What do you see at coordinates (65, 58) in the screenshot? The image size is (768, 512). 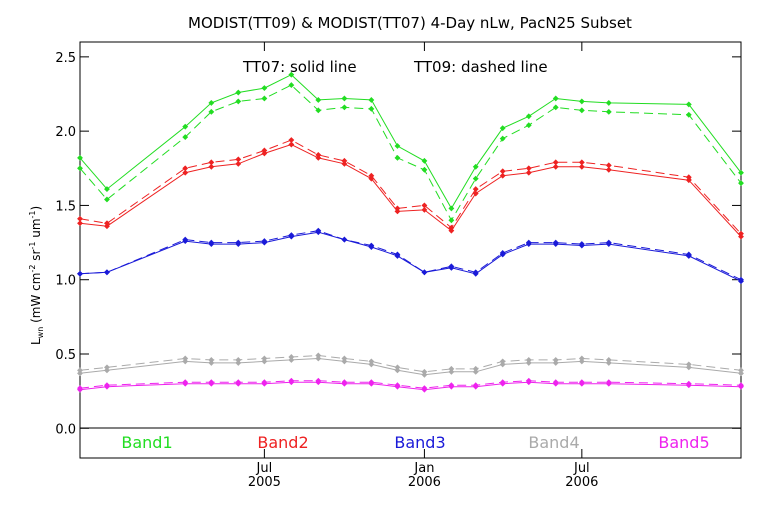 I see `y-tick-label: 2.5` at bounding box center [65, 58].